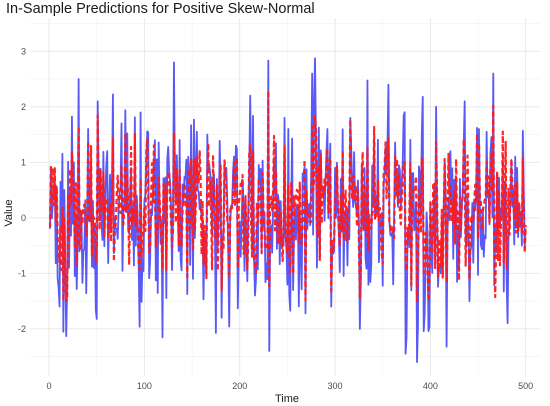 The image size is (550, 406). I want to click on x-axis-title: Time, so click(287, 399).